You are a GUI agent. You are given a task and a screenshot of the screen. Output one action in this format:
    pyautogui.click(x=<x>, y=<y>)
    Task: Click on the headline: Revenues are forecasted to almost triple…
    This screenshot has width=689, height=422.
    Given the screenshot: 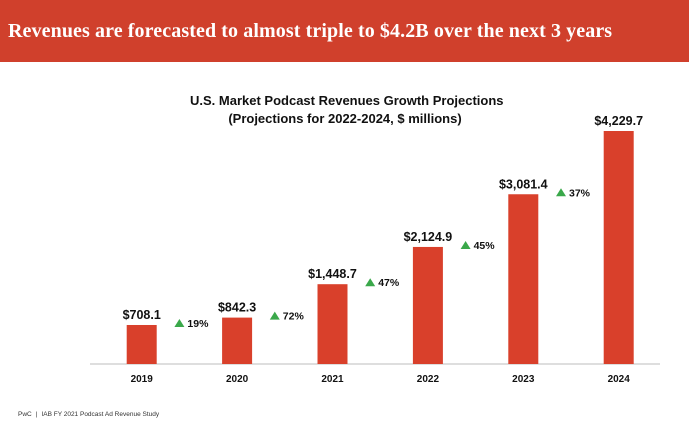 What is the action you would take?
    pyautogui.click(x=310, y=31)
    